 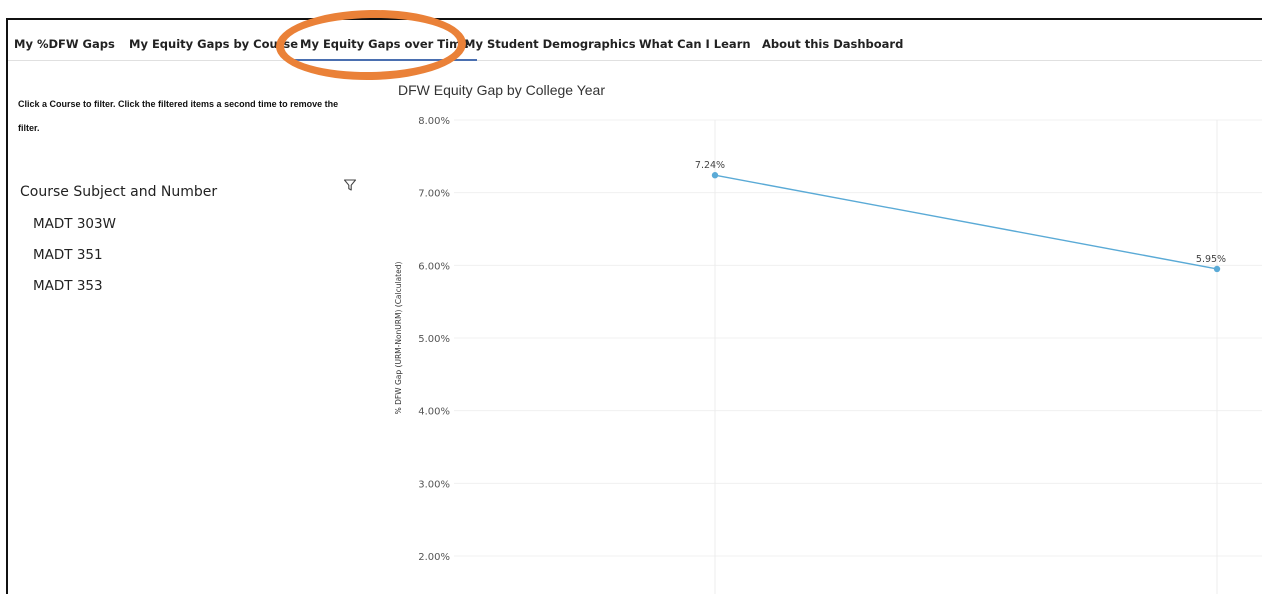 What do you see at coordinates (7, 306) in the screenshot?
I see `window-border-left` at bounding box center [7, 306].